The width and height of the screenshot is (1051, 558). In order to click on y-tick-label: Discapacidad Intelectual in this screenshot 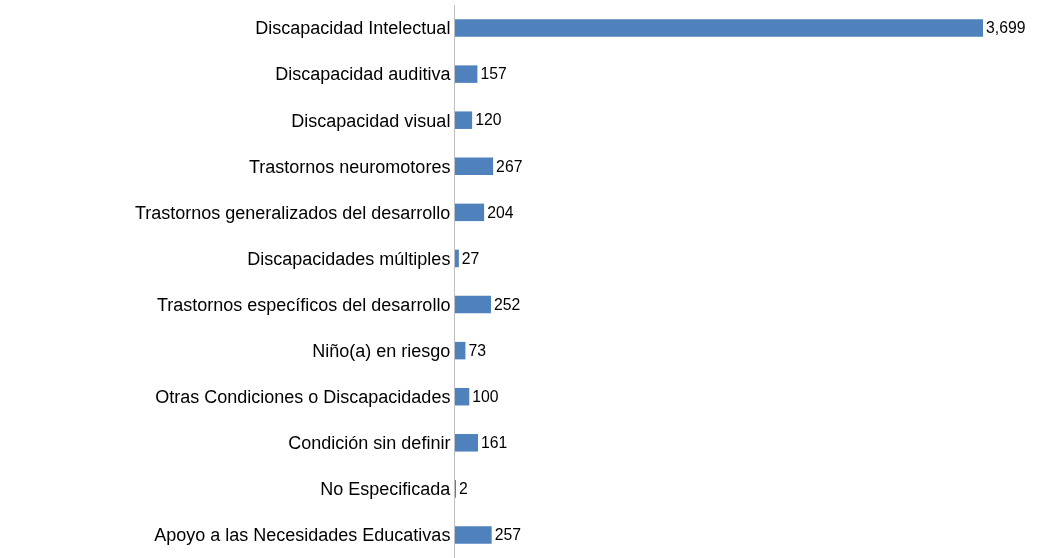, I will do `click(353, 28)`.